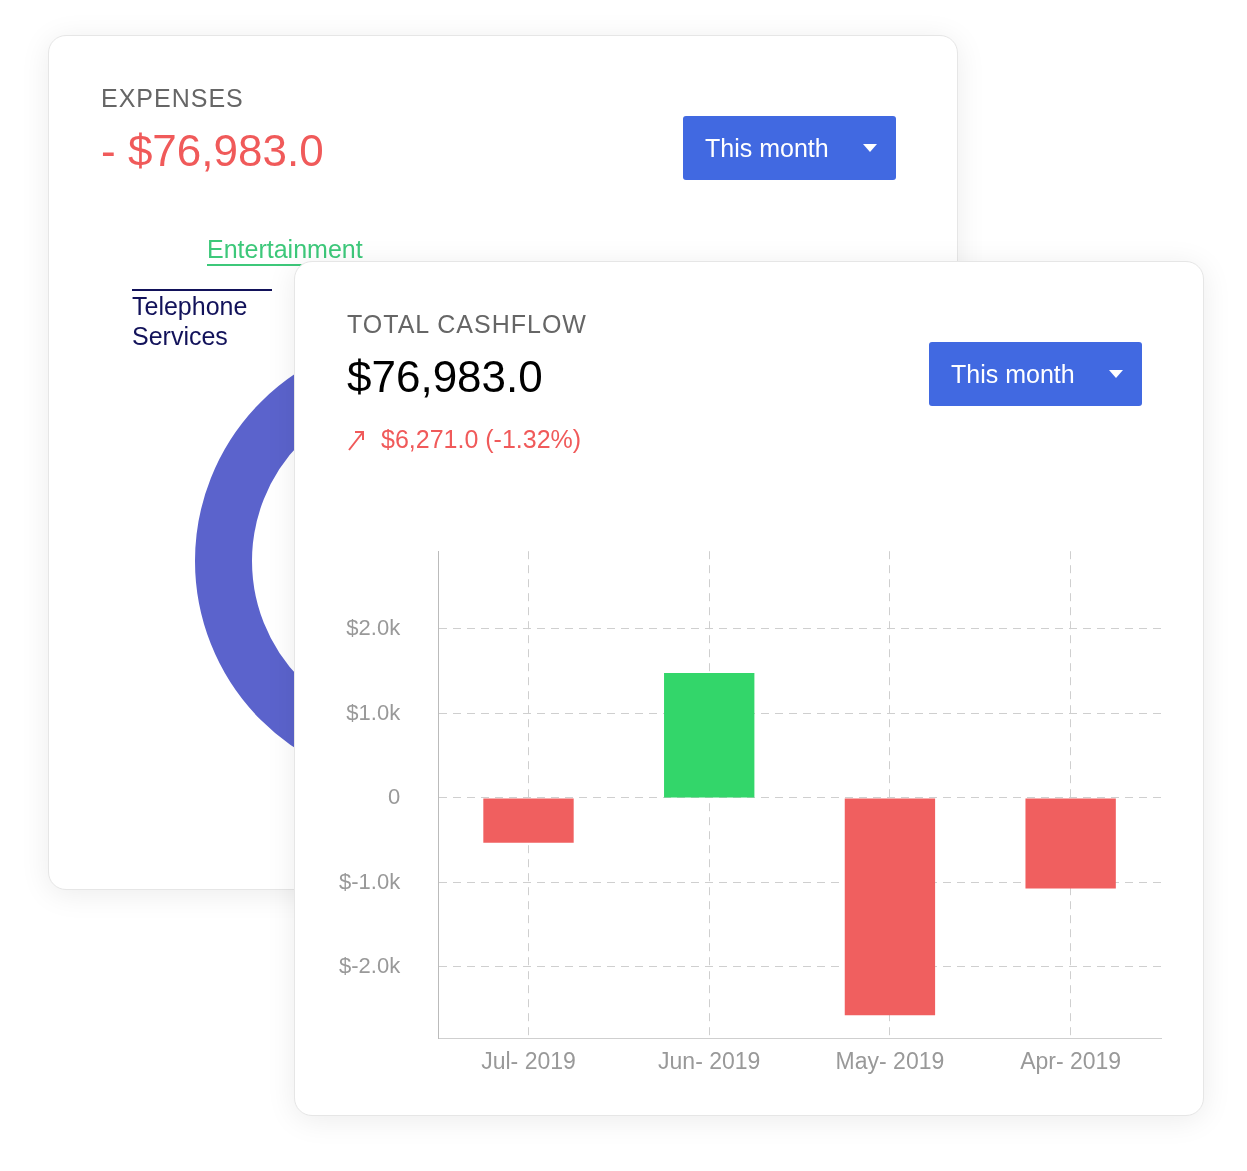 The width and height of the screenshot is (1247, 1171). Describe the element at coordinates (202, 320) in the screenshot. I see `text: Telephone Services` at that location.